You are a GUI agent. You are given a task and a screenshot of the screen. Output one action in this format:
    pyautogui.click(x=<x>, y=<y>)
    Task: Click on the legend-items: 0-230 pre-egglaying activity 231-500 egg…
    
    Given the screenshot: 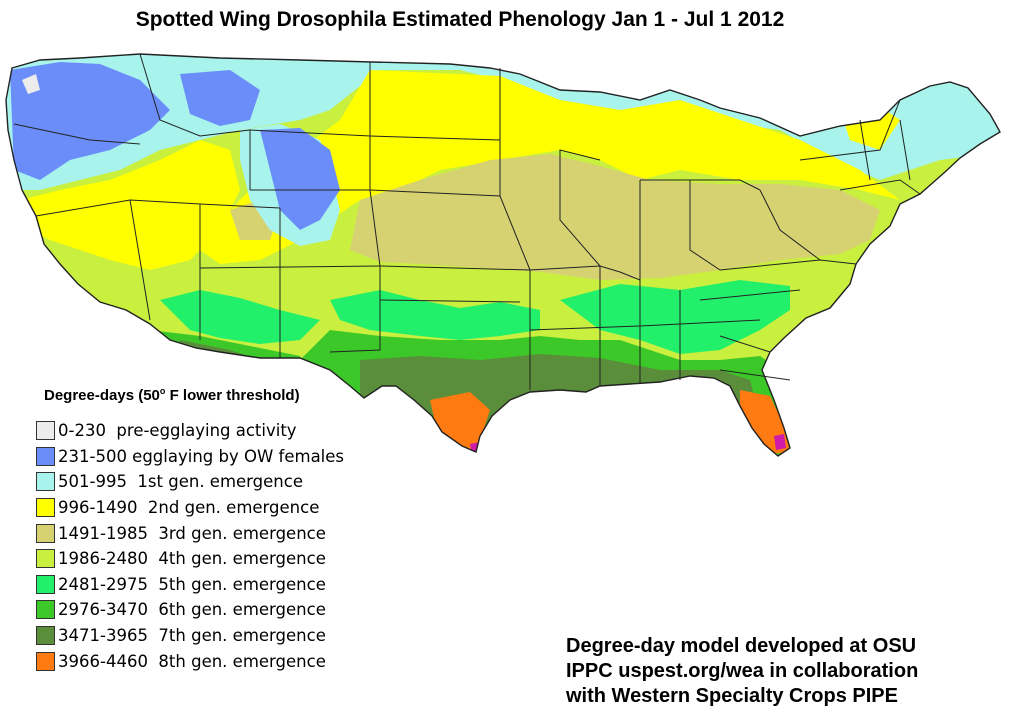 What is the action you would take?
    pyautogui.click(x=206, y=546)
    